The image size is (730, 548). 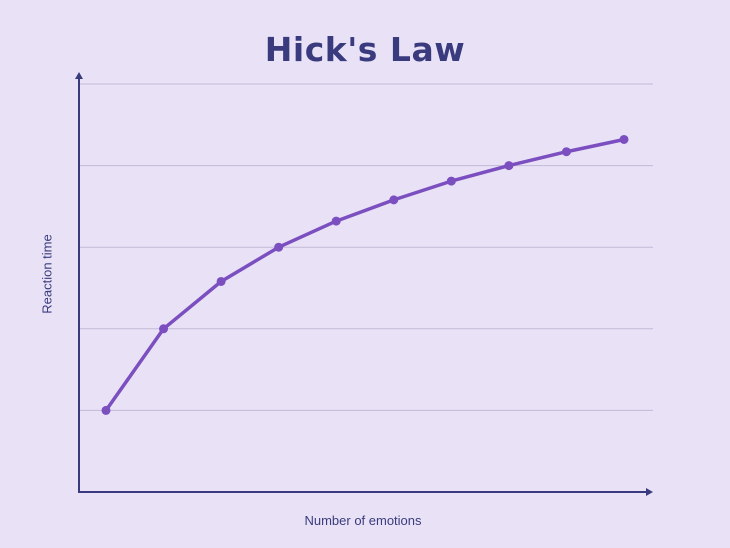 I want to click on y-axis-arrow-icon, so click(x=79, y=75).